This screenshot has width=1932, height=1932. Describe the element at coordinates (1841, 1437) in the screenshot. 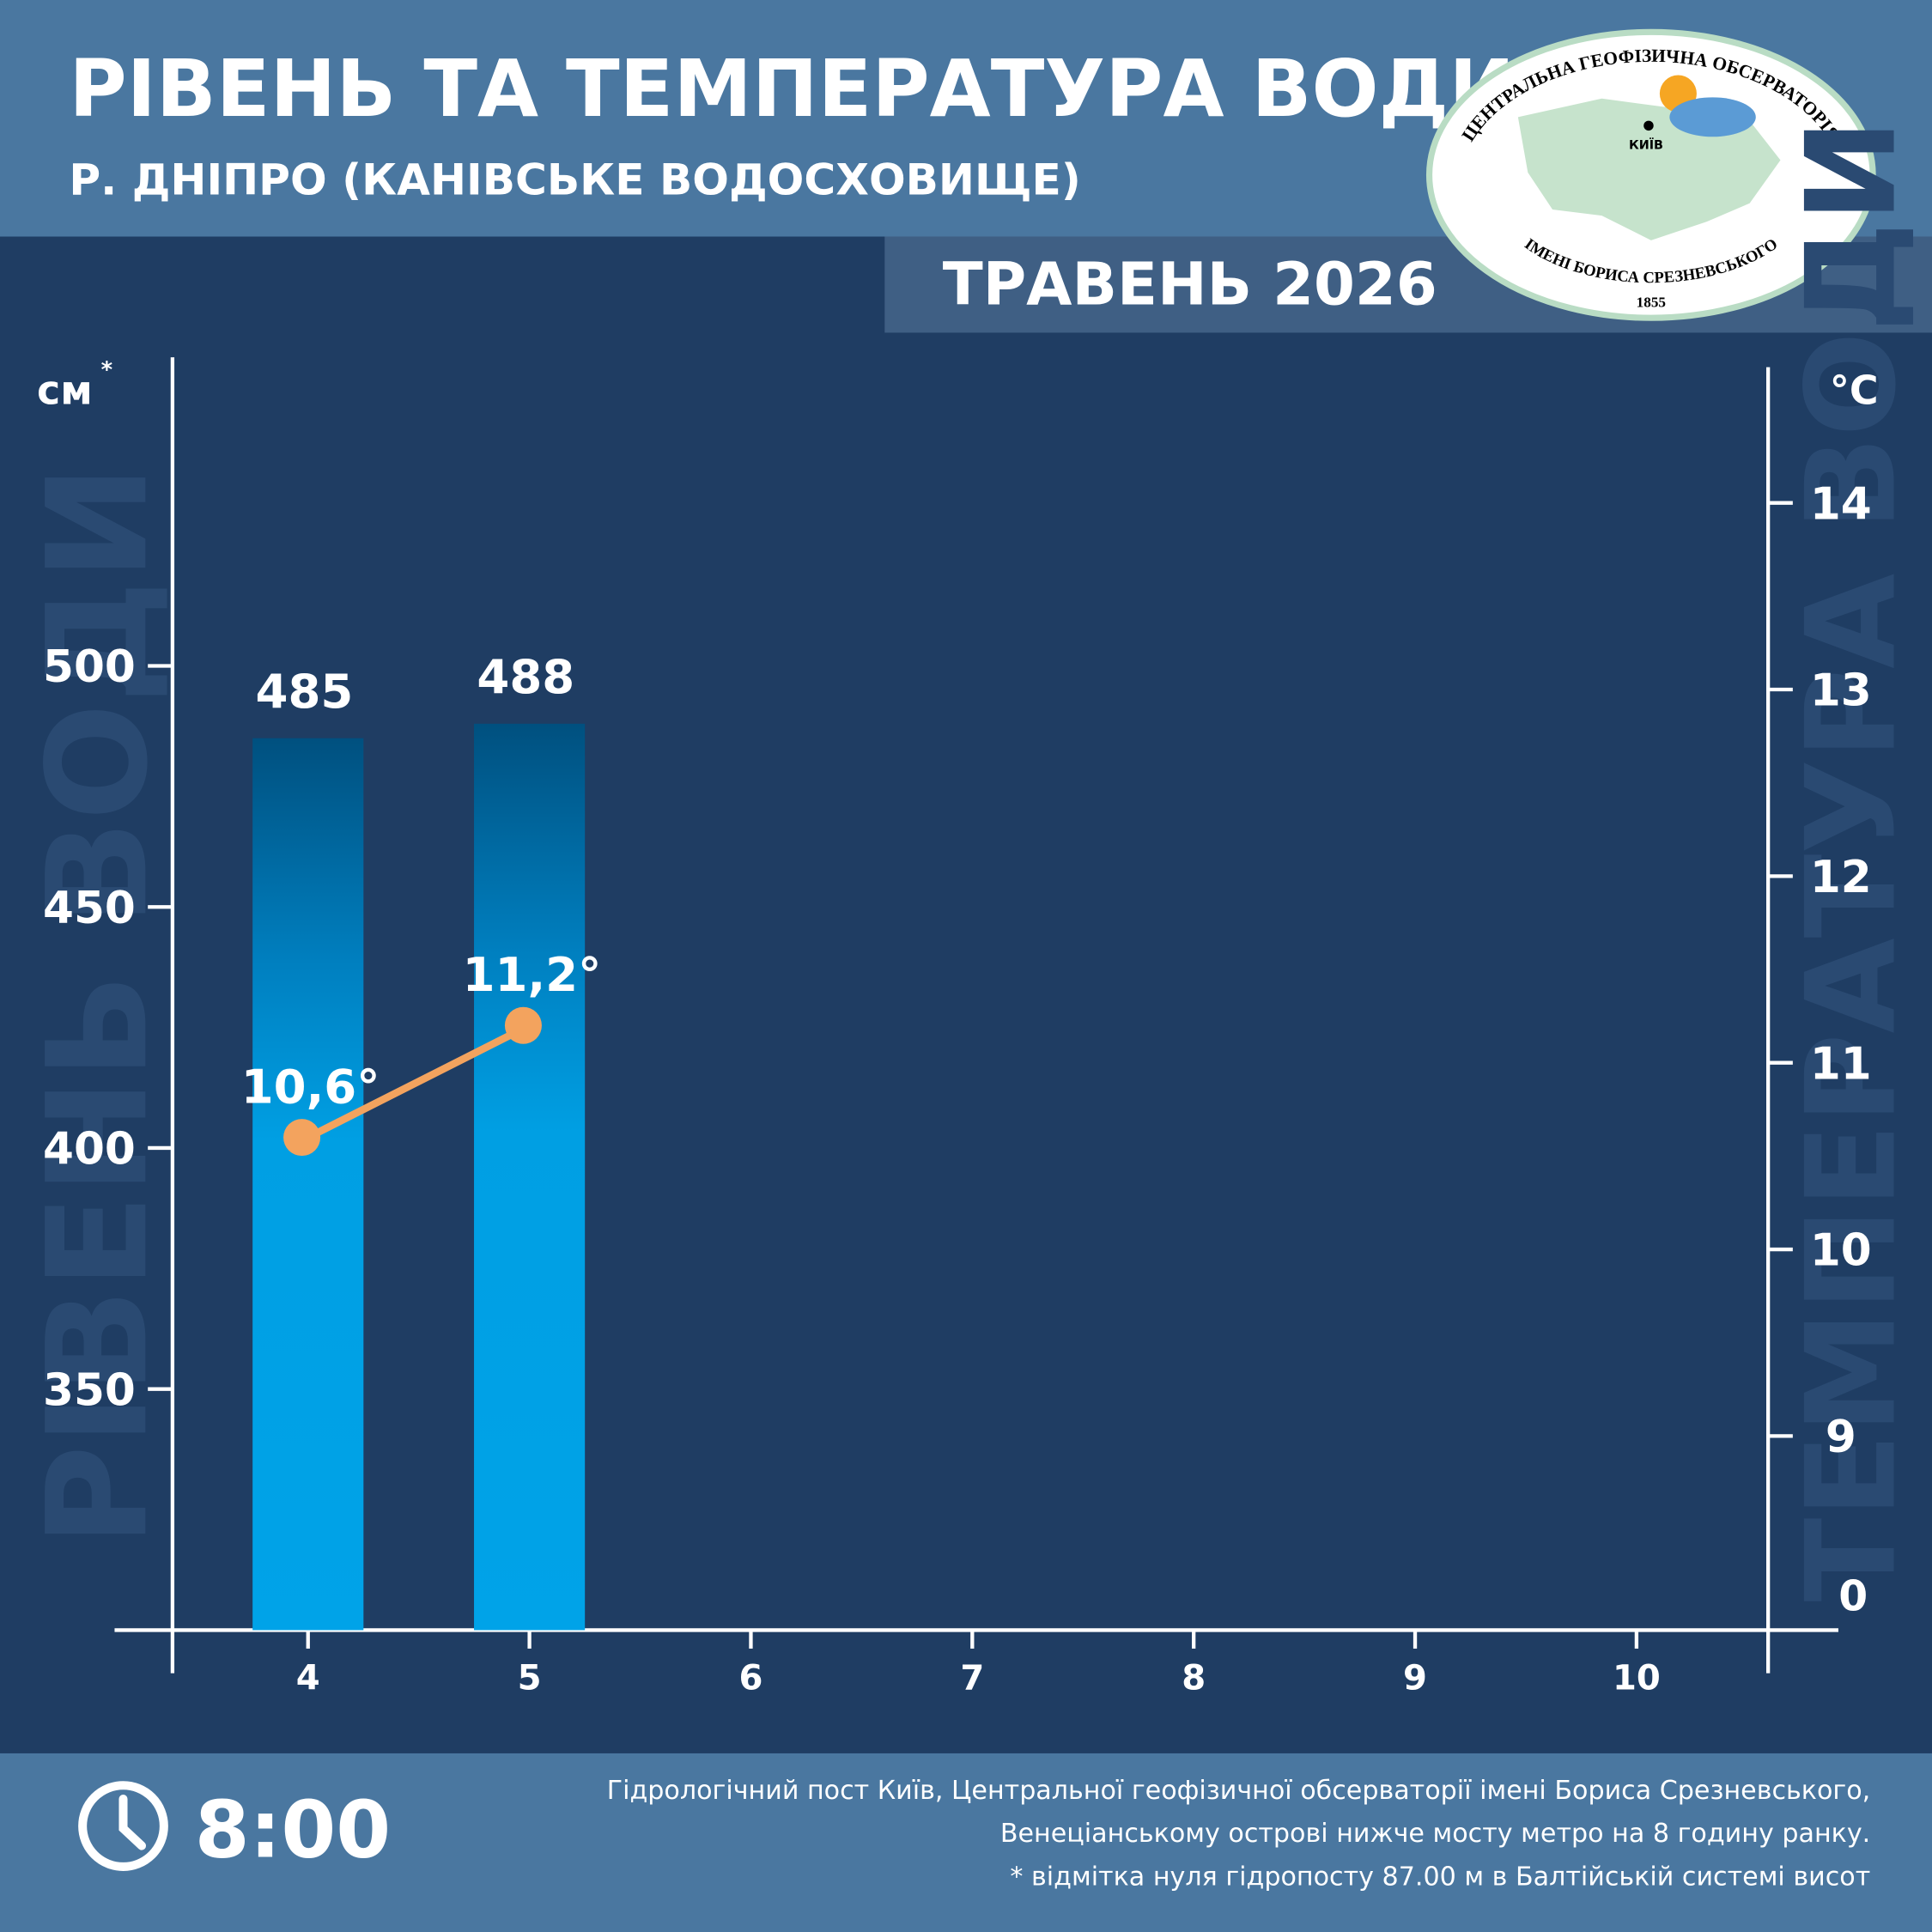

I see `y2-tick-label: 9` at that location.